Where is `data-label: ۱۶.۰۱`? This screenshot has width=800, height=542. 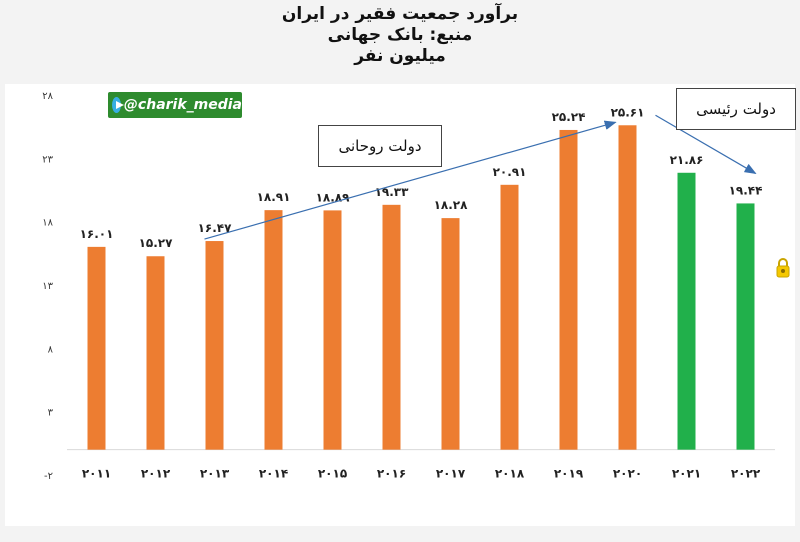
data-label: ۱۶.۰۱ is located at coordinates (97, 234).